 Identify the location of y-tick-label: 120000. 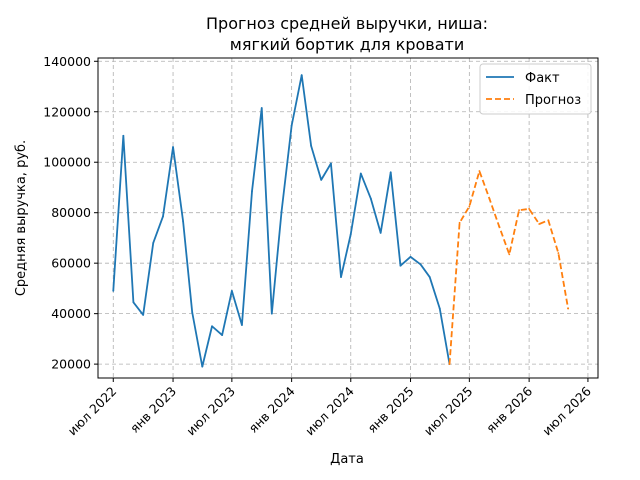
(67, 111).